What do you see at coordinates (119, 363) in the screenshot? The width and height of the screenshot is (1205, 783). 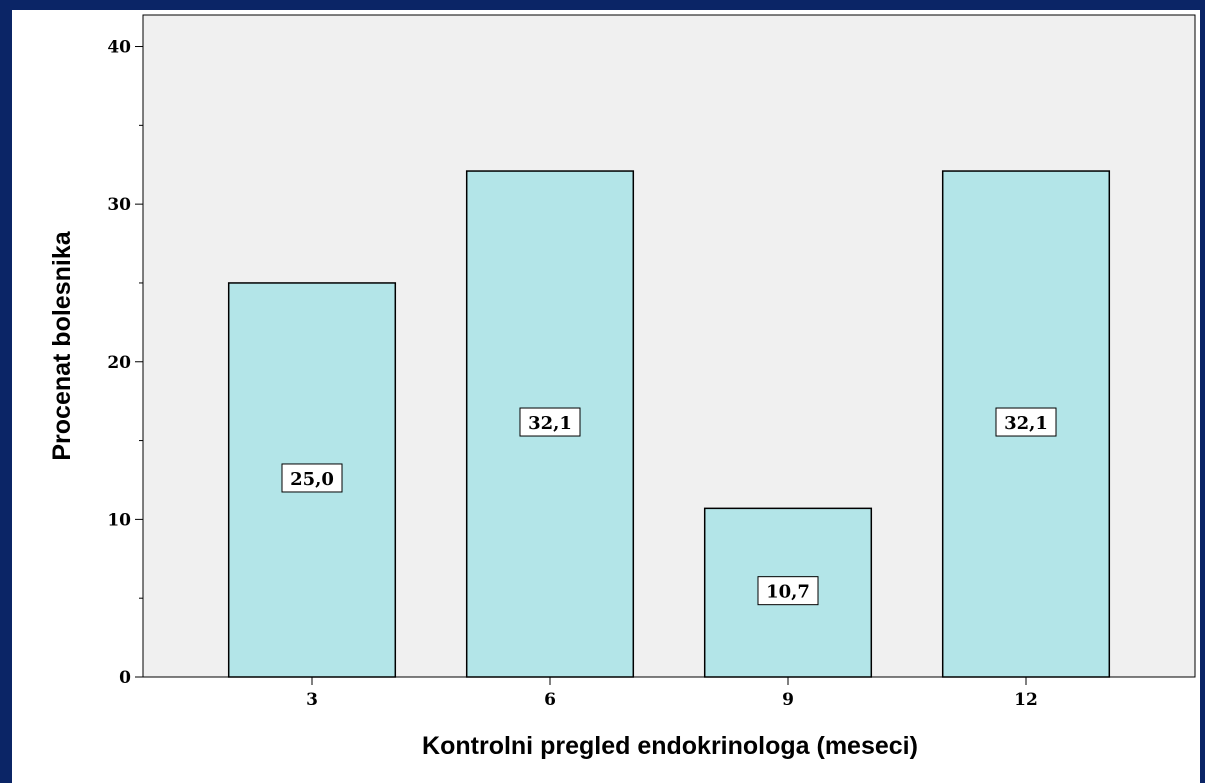 I see `y-tick-label: 20` at bounding box center [119, 363].